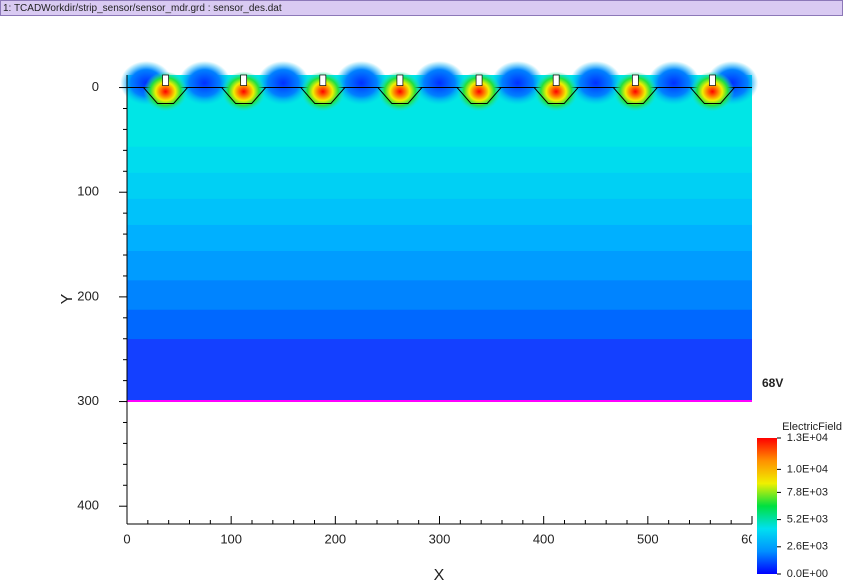  Describe the element at coordinates (767, 506) in the screenshot. I see `colorbar` at that location.